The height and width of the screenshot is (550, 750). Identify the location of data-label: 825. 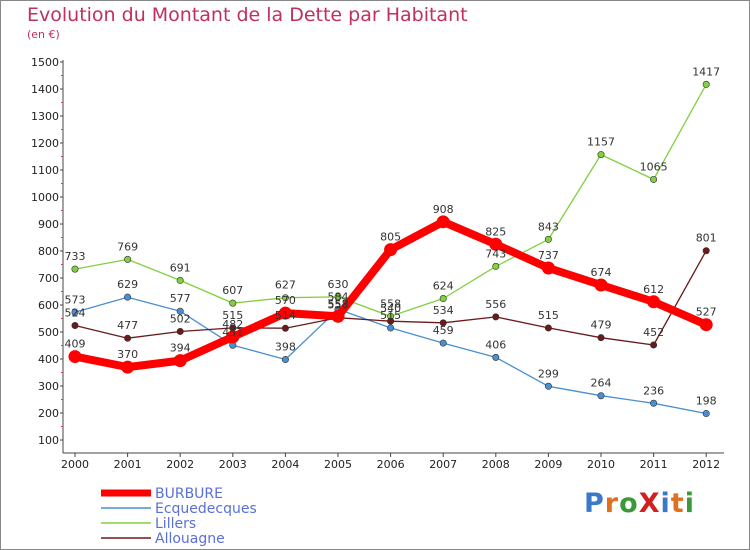
(495, 231).